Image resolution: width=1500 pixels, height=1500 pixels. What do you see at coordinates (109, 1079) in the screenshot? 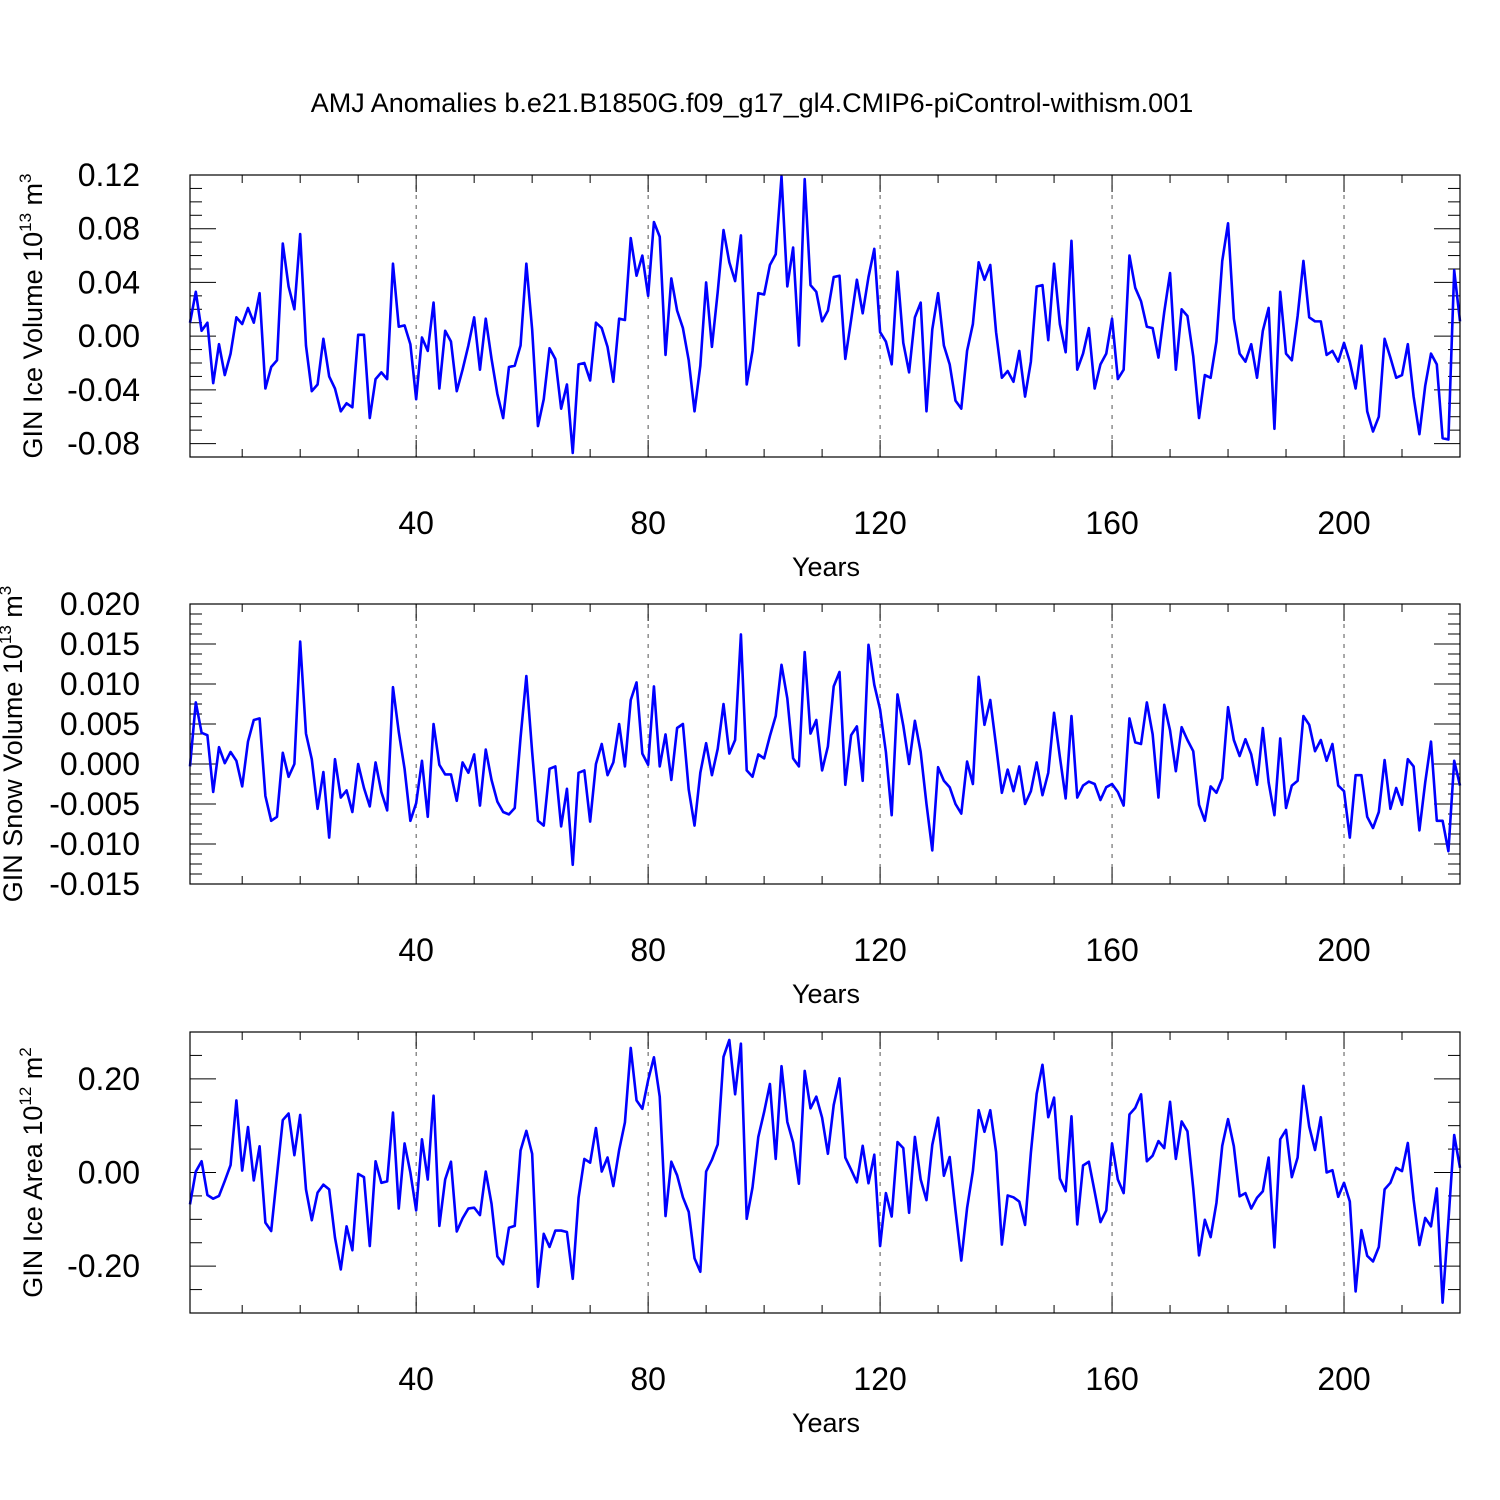
I see `y-tick-label: 0.20` at bounding box center [109, 1079].